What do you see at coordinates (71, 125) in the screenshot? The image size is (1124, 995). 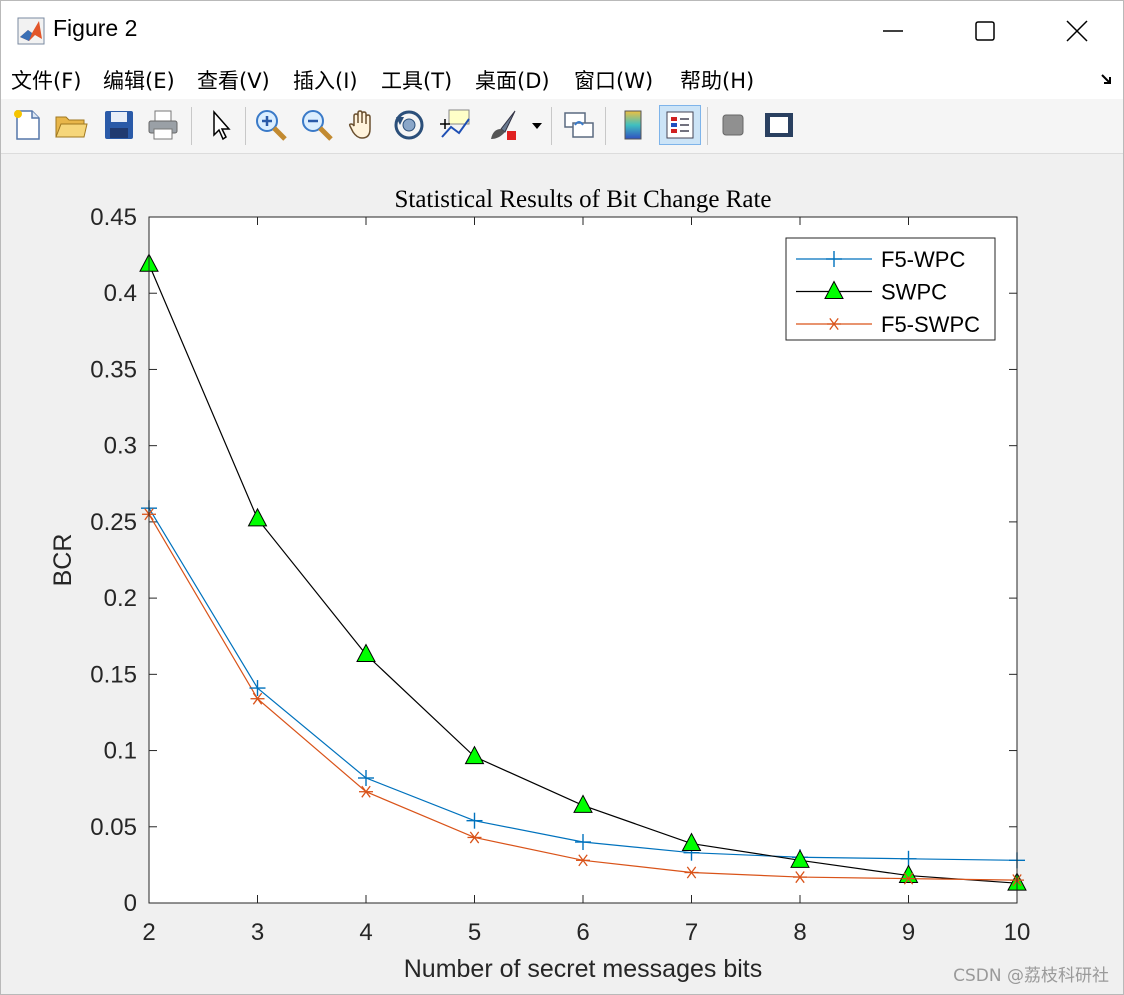 I see `open-file-button` at bounding box center [71, 125].